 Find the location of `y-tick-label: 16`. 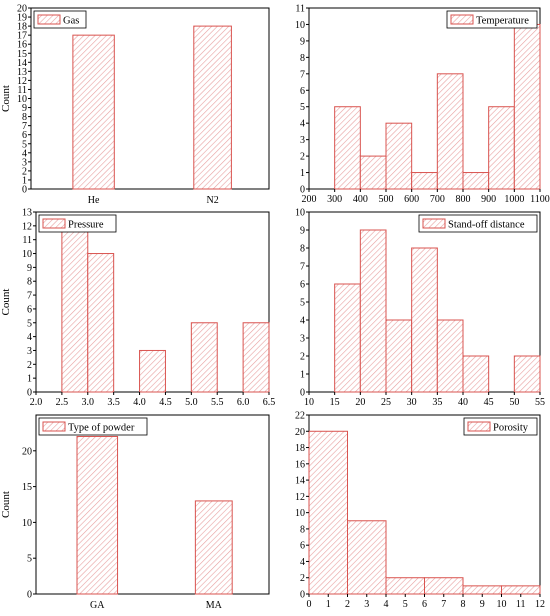

y-tick-label: 16 is located at coordinates (300, 464).